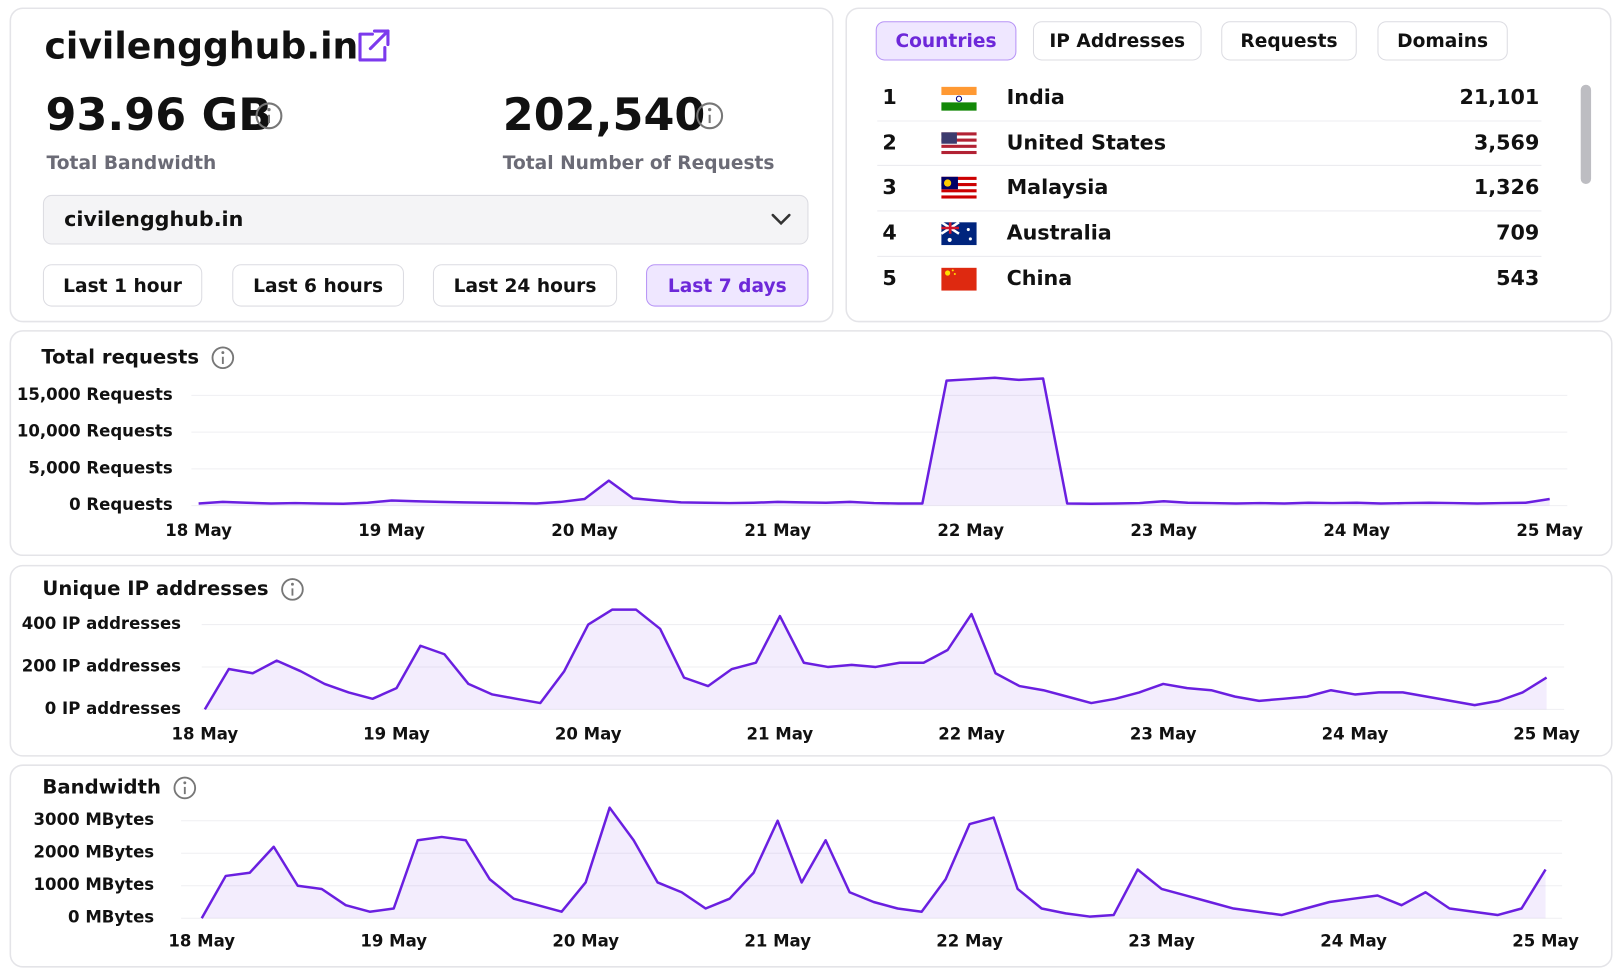 The width and height of the screenshot is (1619, 972). What do you see at coordinates (889, 233) in the screenshot?
I see `rank: 4` at bounding box center [889, 233].